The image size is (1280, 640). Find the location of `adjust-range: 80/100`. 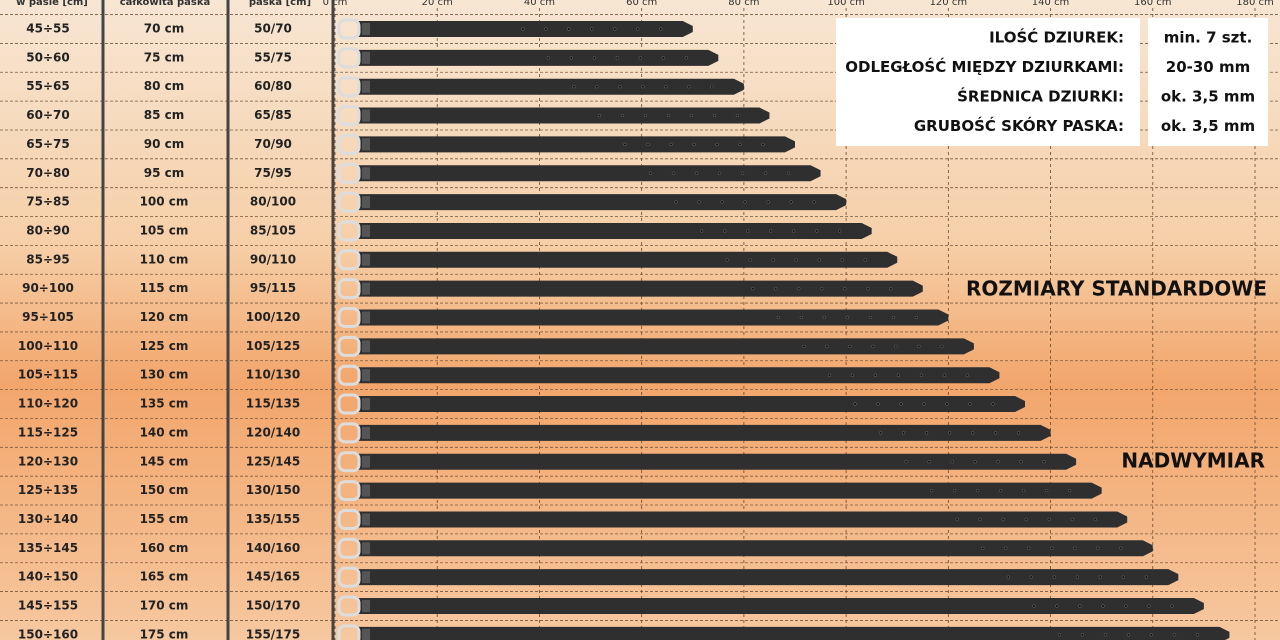

adjust-range: 80/100 is located at coordinates (273, 202).